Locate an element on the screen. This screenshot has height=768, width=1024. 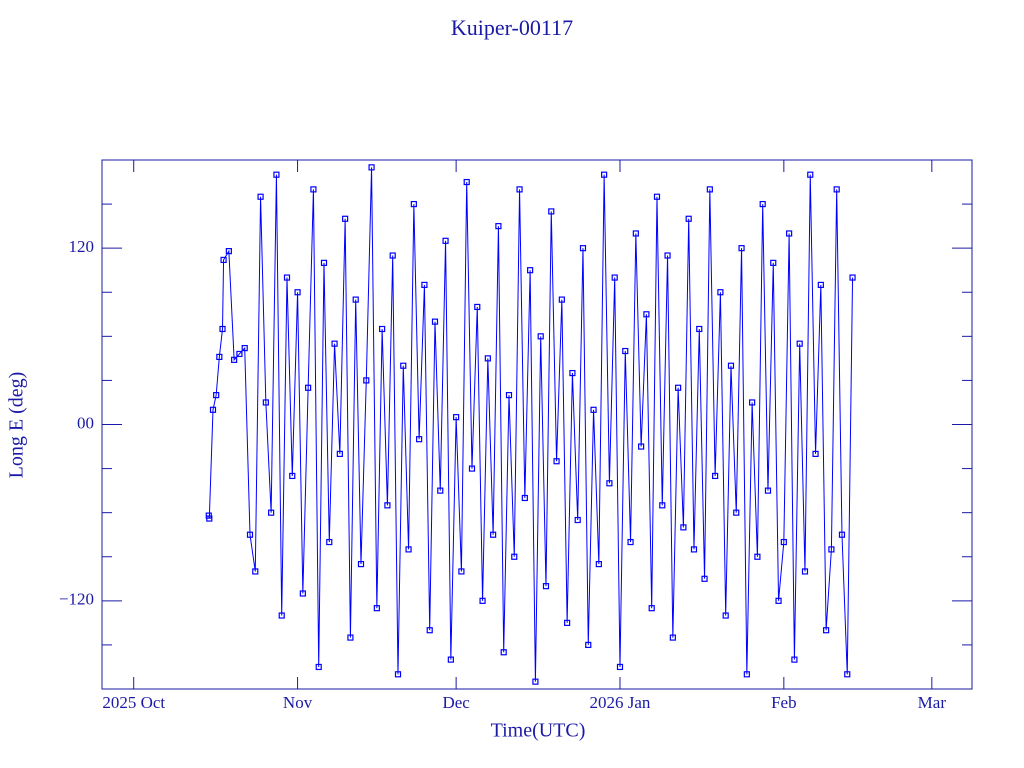
x-tick-label: Mar is located at coordinates (932, 702).